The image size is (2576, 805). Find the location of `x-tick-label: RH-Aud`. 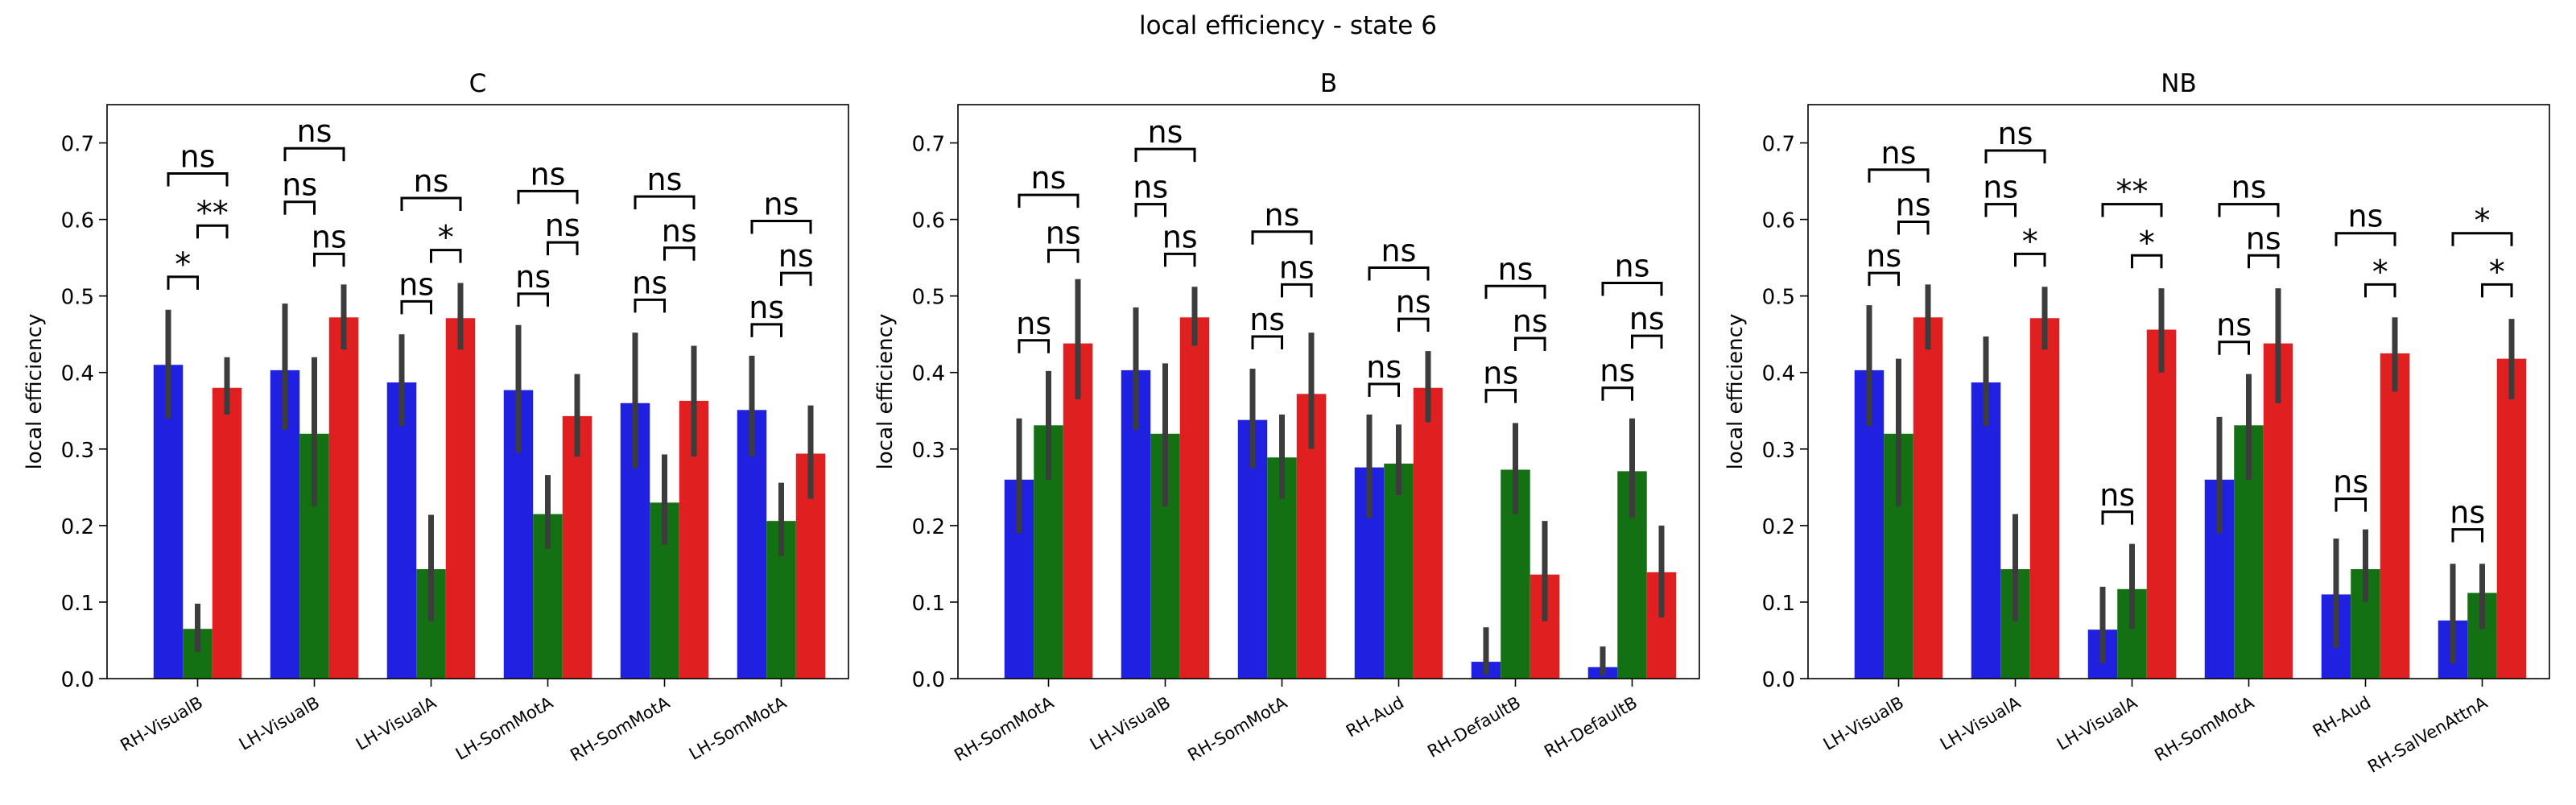

x-tick-label: RH-Aud is located at coordinates (2342, 717).